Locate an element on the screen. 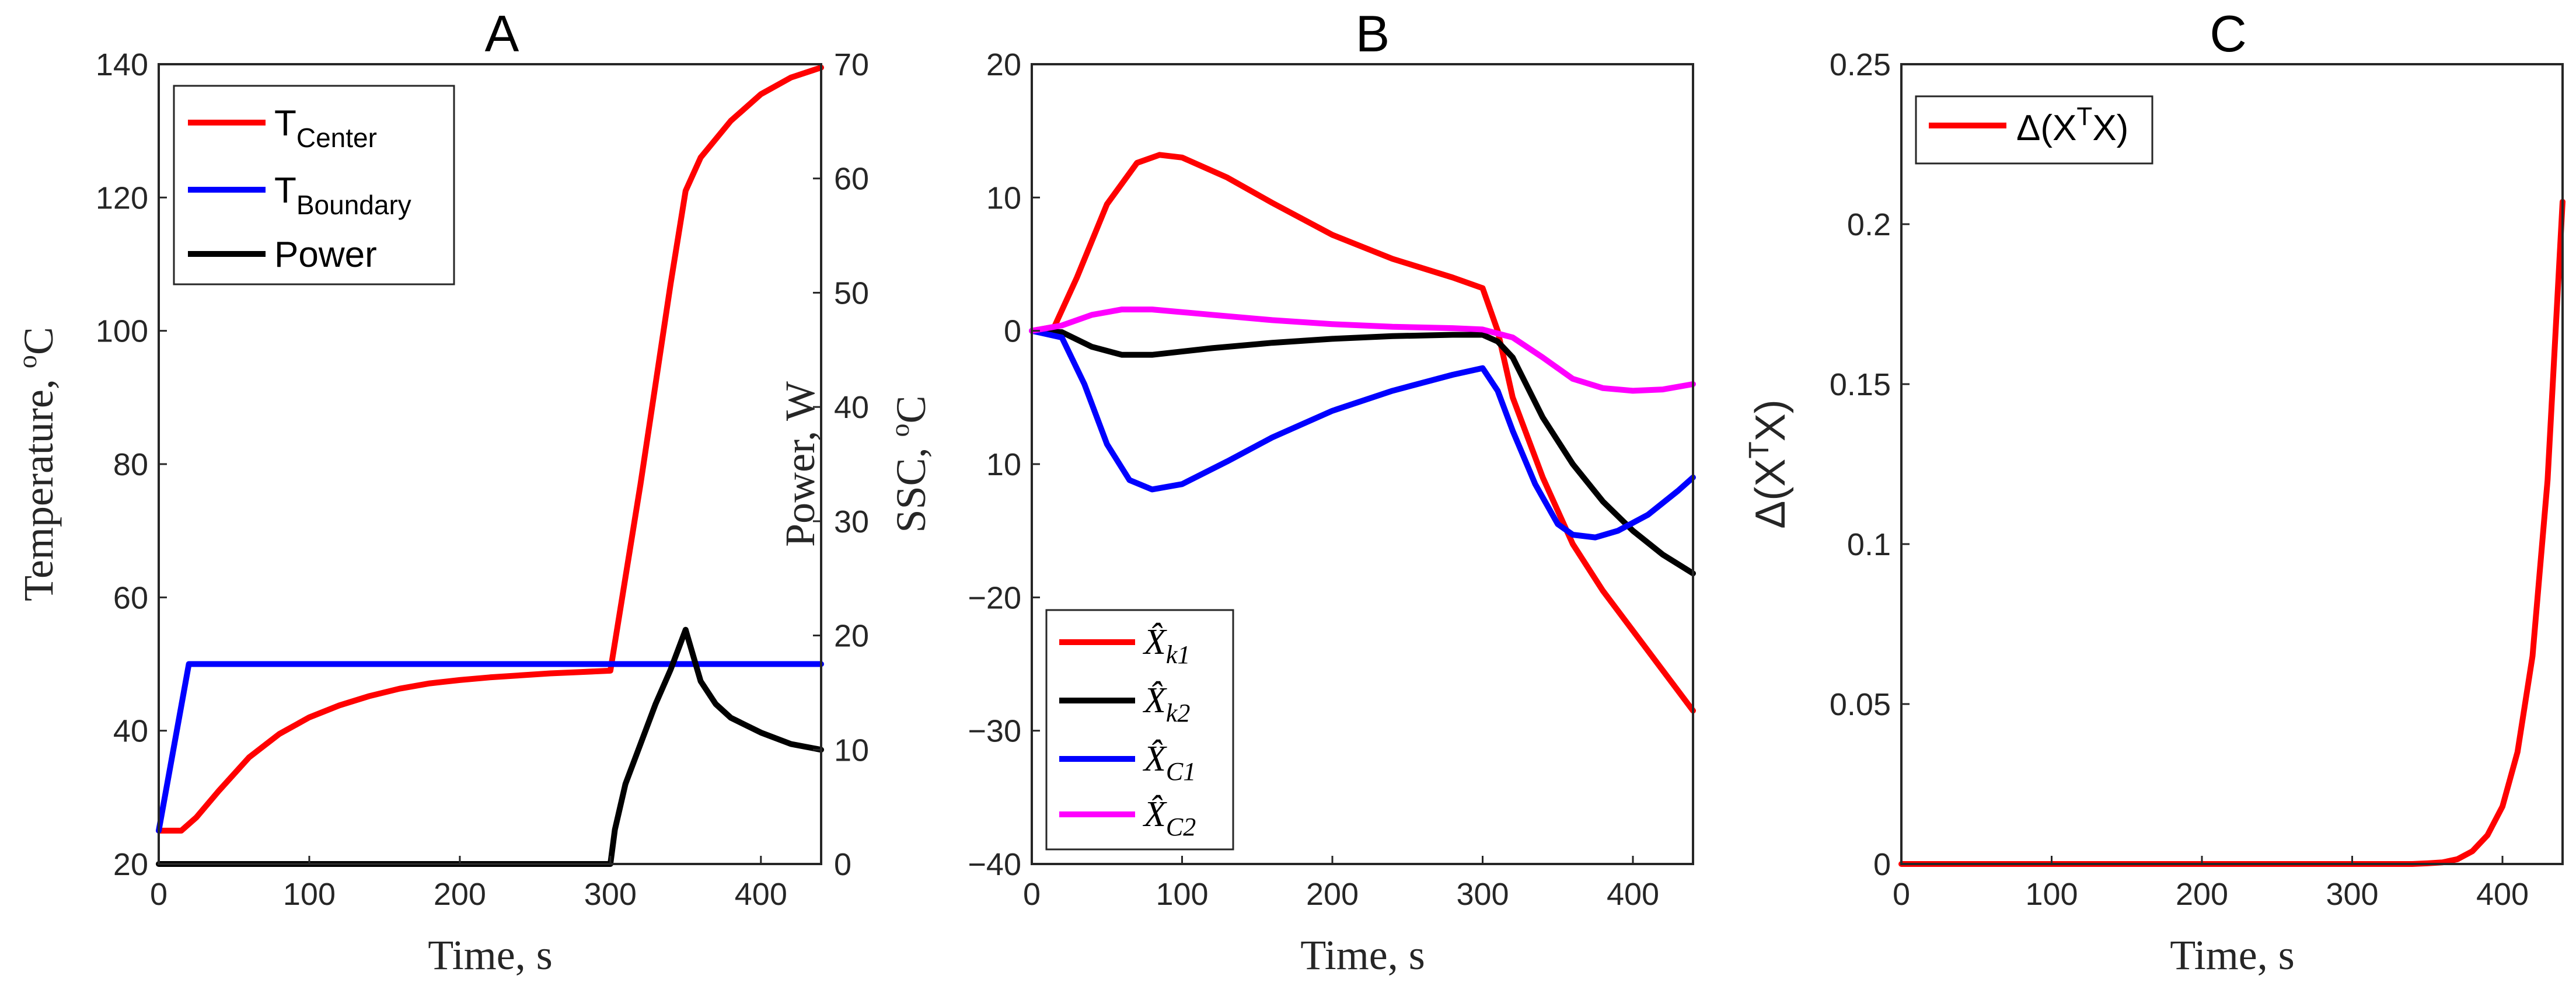  panel-c-legend: Δ(XTX) is located at coordinates (2034, 130).